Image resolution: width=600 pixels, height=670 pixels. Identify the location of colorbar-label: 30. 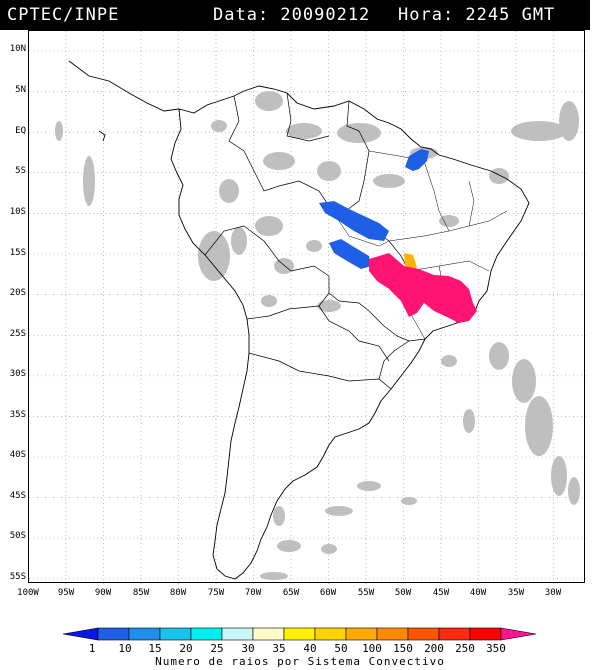
(248, 648).